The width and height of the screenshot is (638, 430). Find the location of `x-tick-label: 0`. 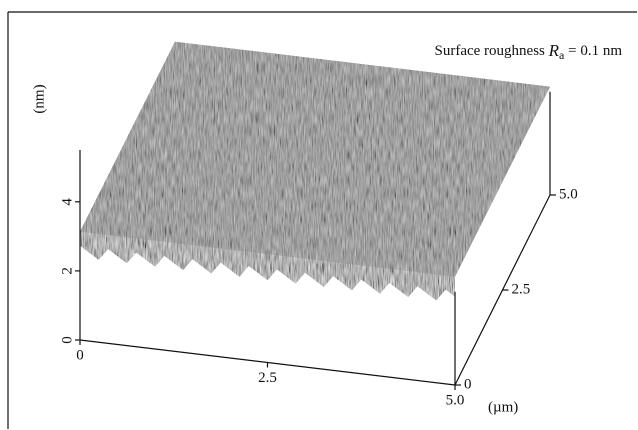

x-tick-label: 0 is located at coordinates (80, 355).